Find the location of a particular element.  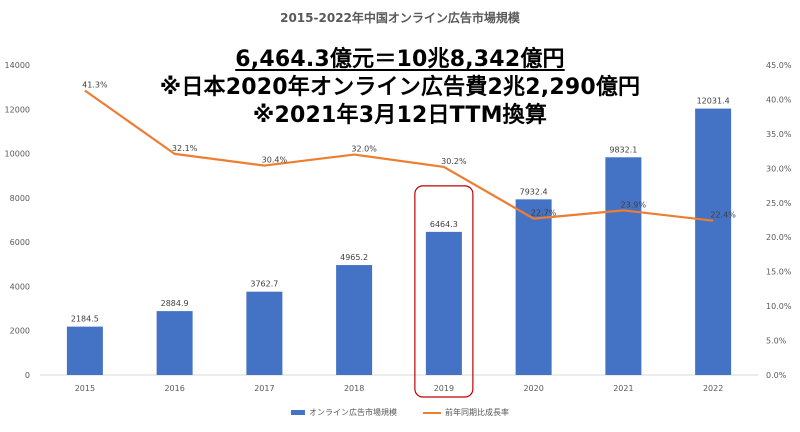

x-tick-label: 2017 is located at coordinates (264, 388).